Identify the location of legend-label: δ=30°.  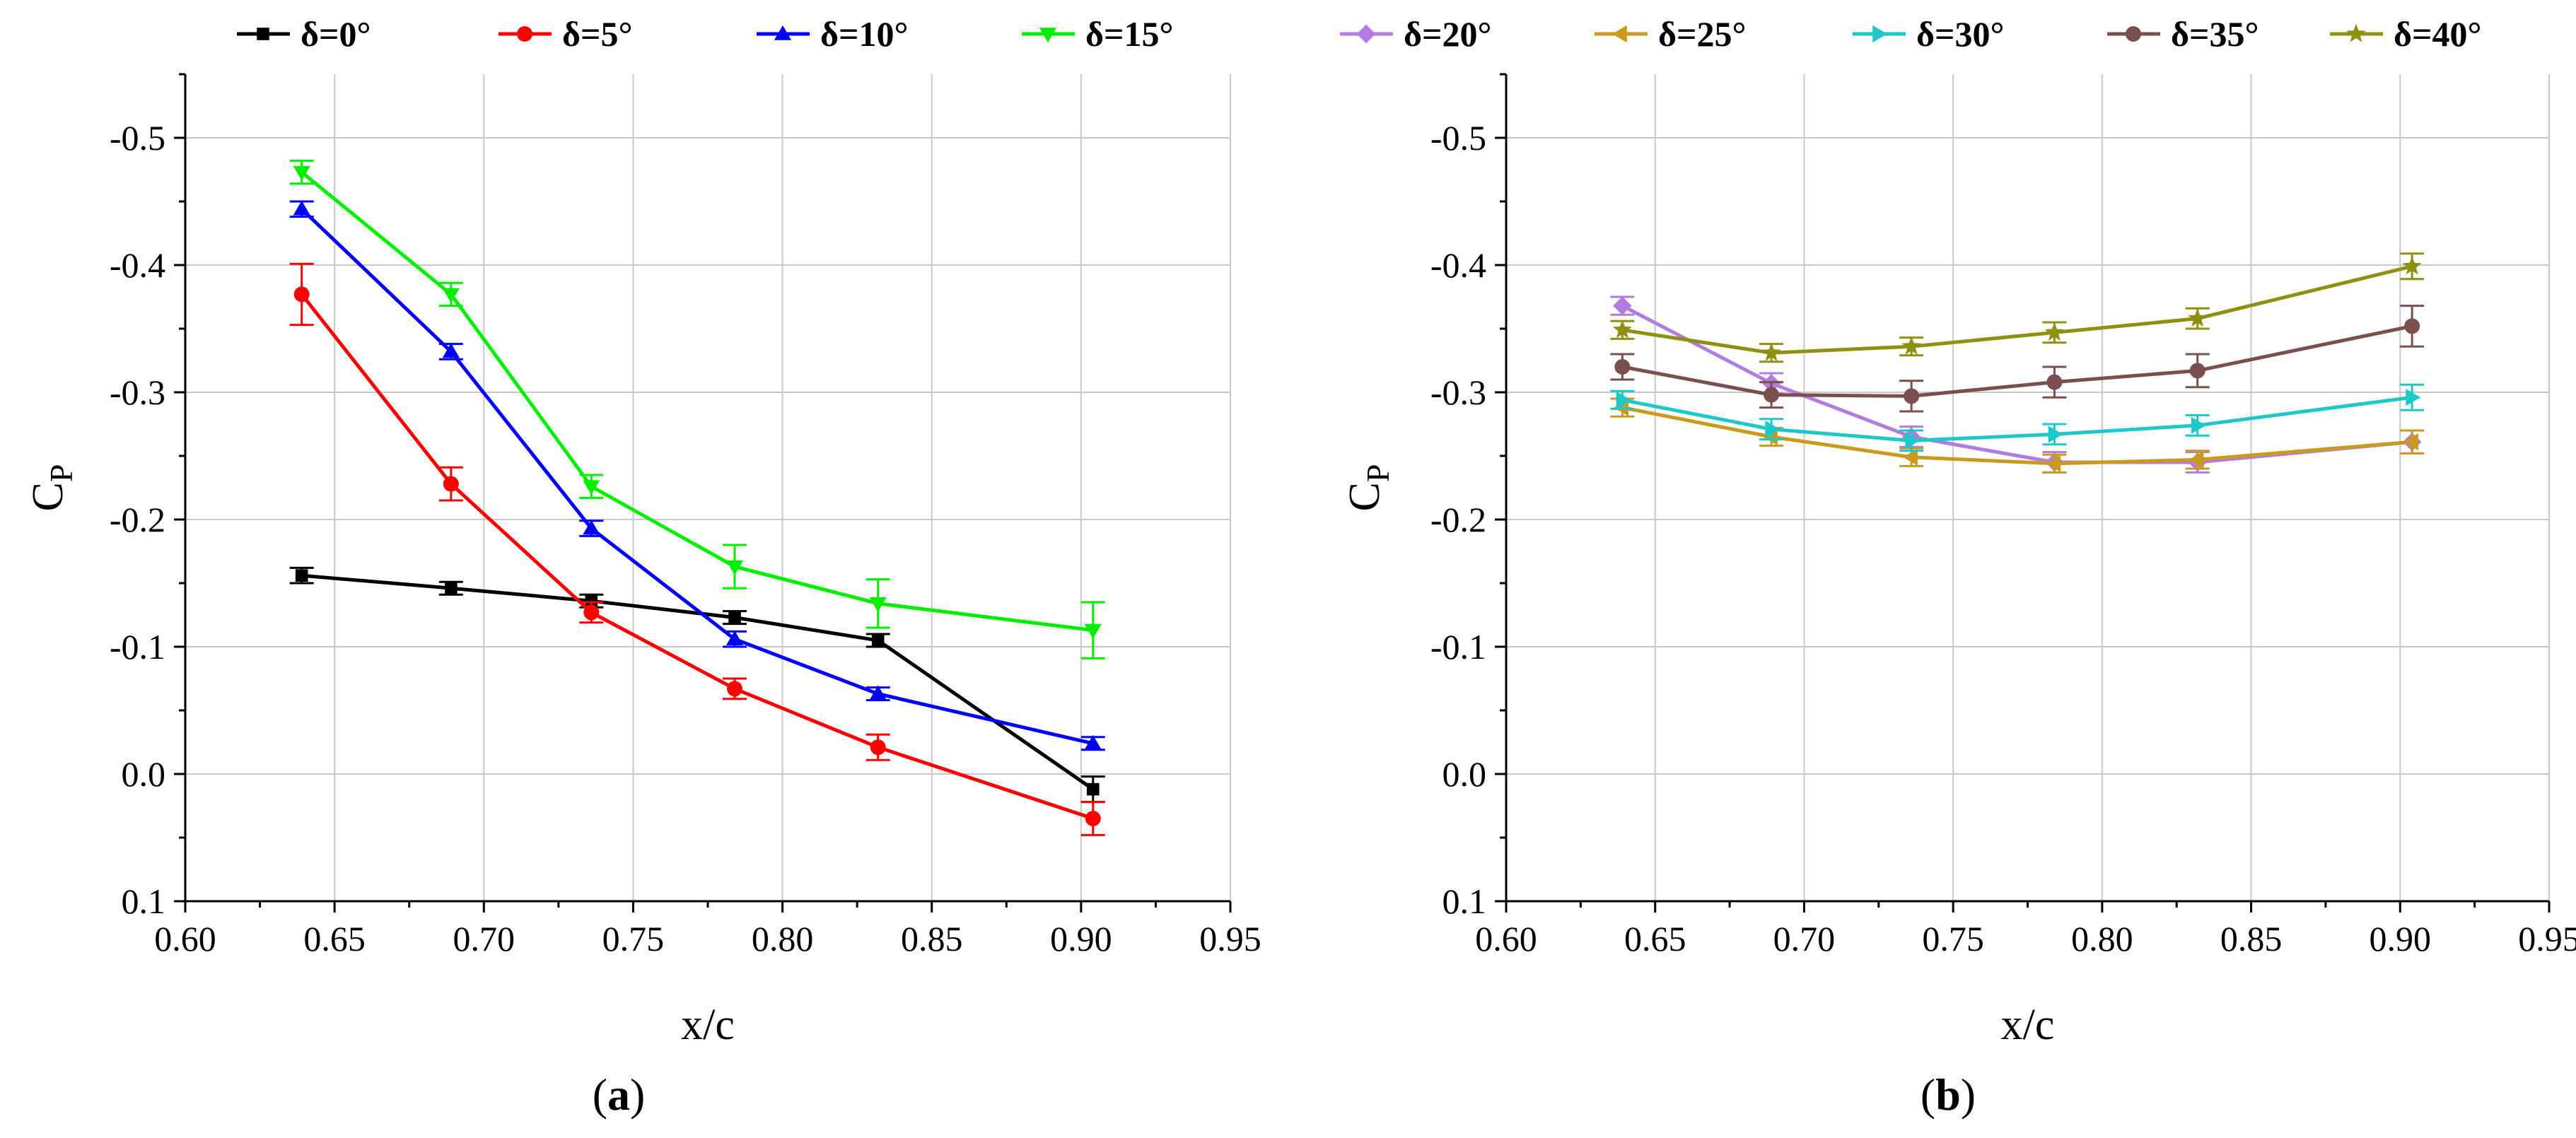
(1960, 34).